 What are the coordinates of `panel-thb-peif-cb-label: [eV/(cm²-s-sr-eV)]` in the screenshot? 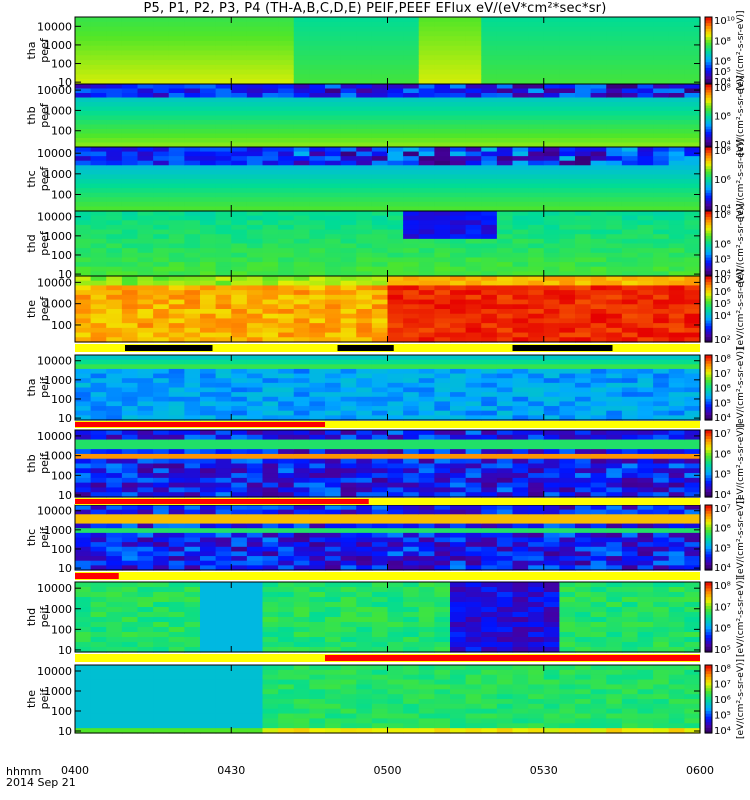 It's located at (741, 463).